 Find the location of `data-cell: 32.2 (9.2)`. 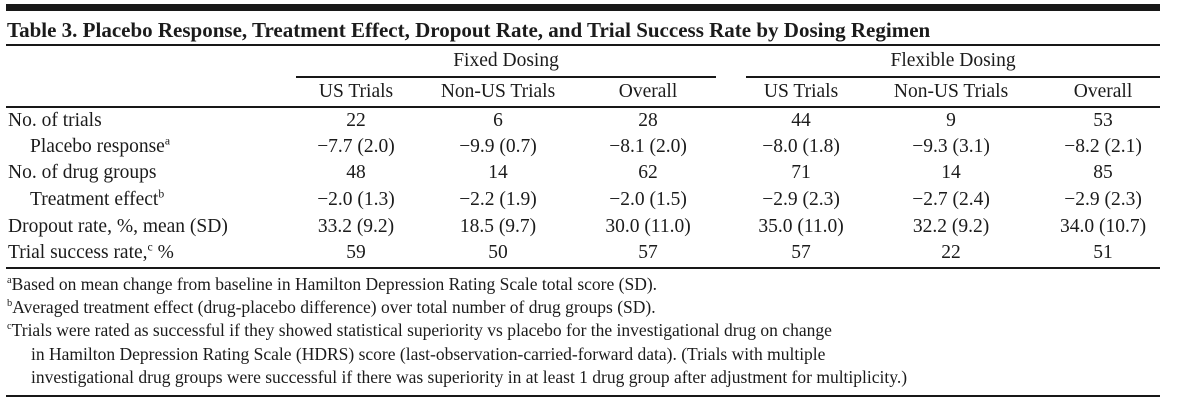

data-cell: 32.2 (9.2) is located at coordinates (951, 226).